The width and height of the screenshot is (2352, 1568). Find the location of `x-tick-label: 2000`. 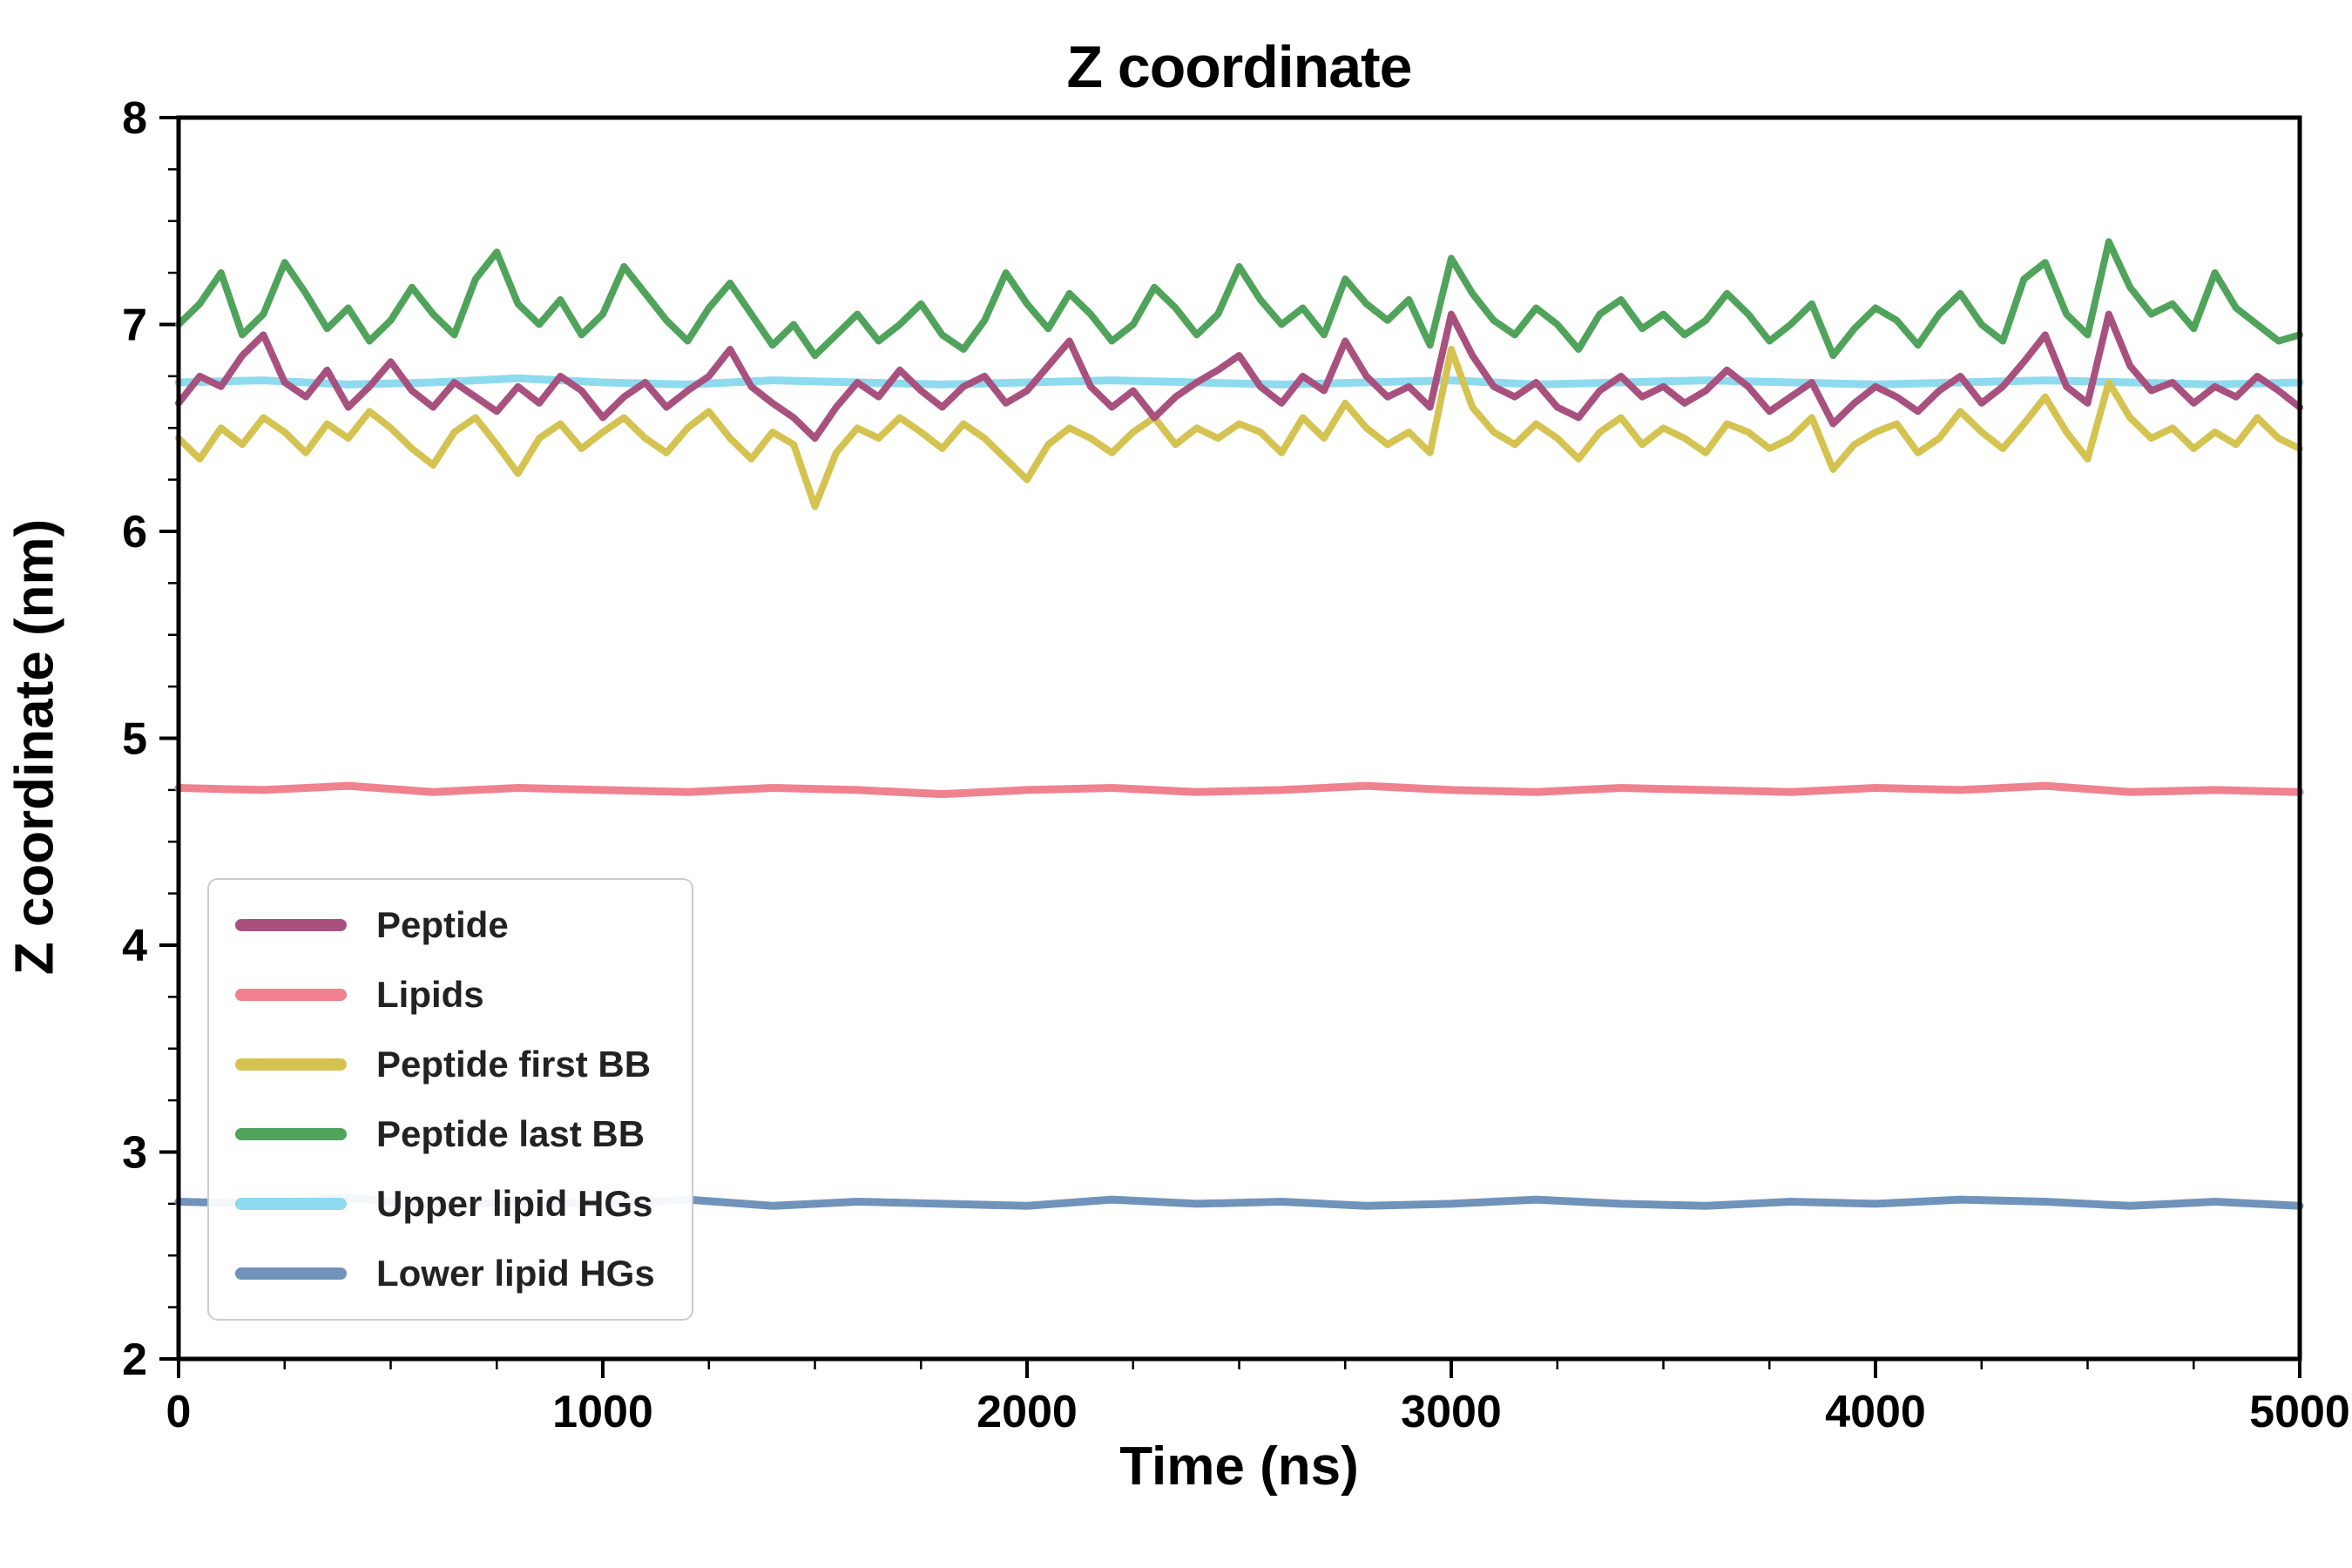

x-tick-label: 2000 is located at coordinates (1027, 1412).